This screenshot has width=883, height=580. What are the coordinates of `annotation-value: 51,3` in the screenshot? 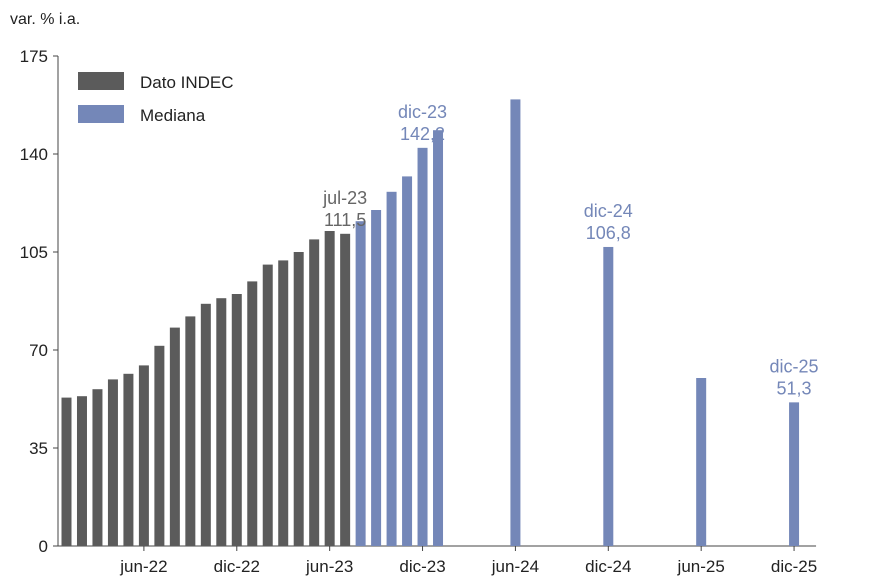 It's located at (794, 388).